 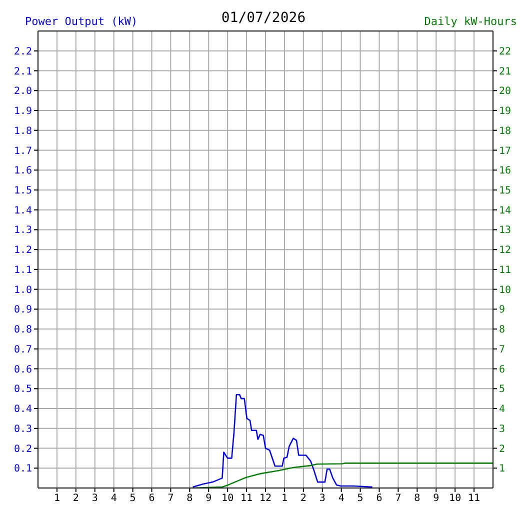 What do you see at coordinates (23, 330) in the screenshot?
I see `y-tick-label: 0.8` at bounding box center [23, 330].